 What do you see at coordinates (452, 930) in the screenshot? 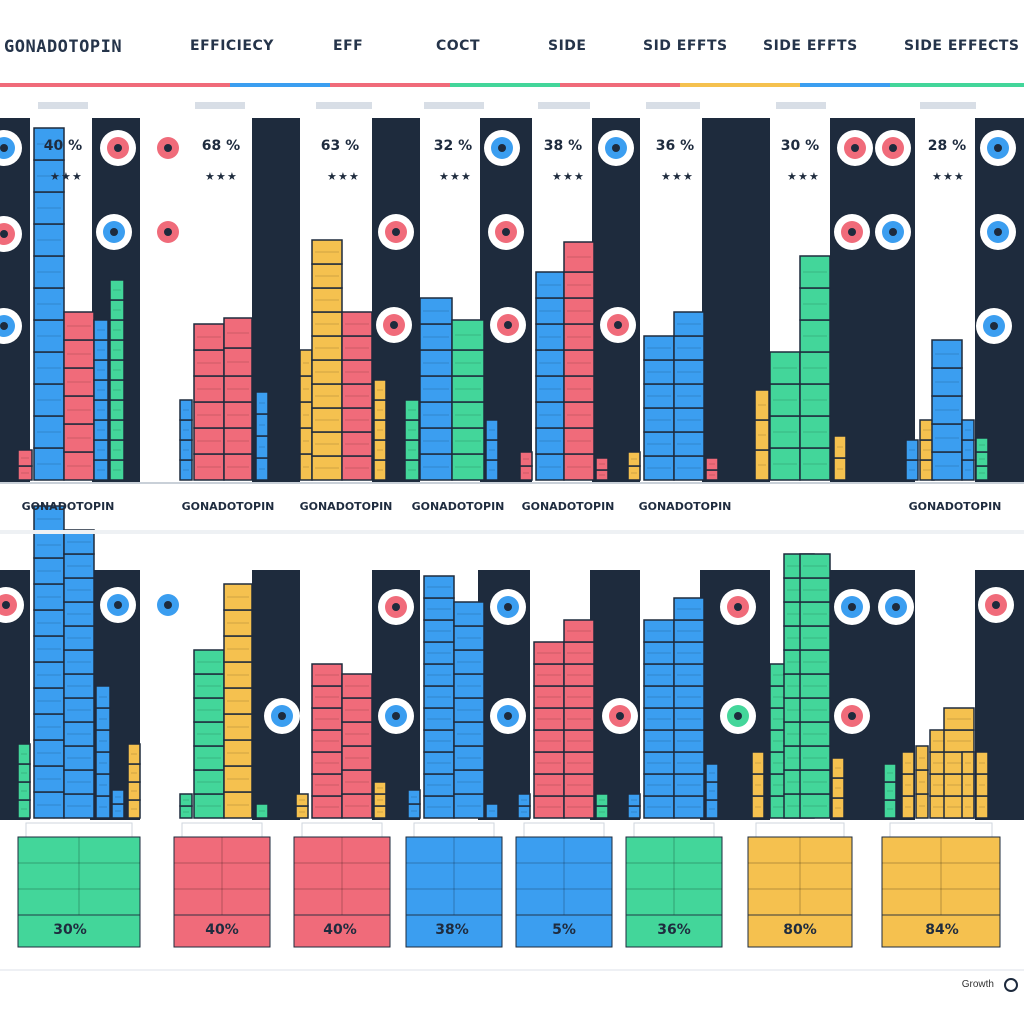
I see `bottom-percent-label: 38%` at bounding box center [452, 930].